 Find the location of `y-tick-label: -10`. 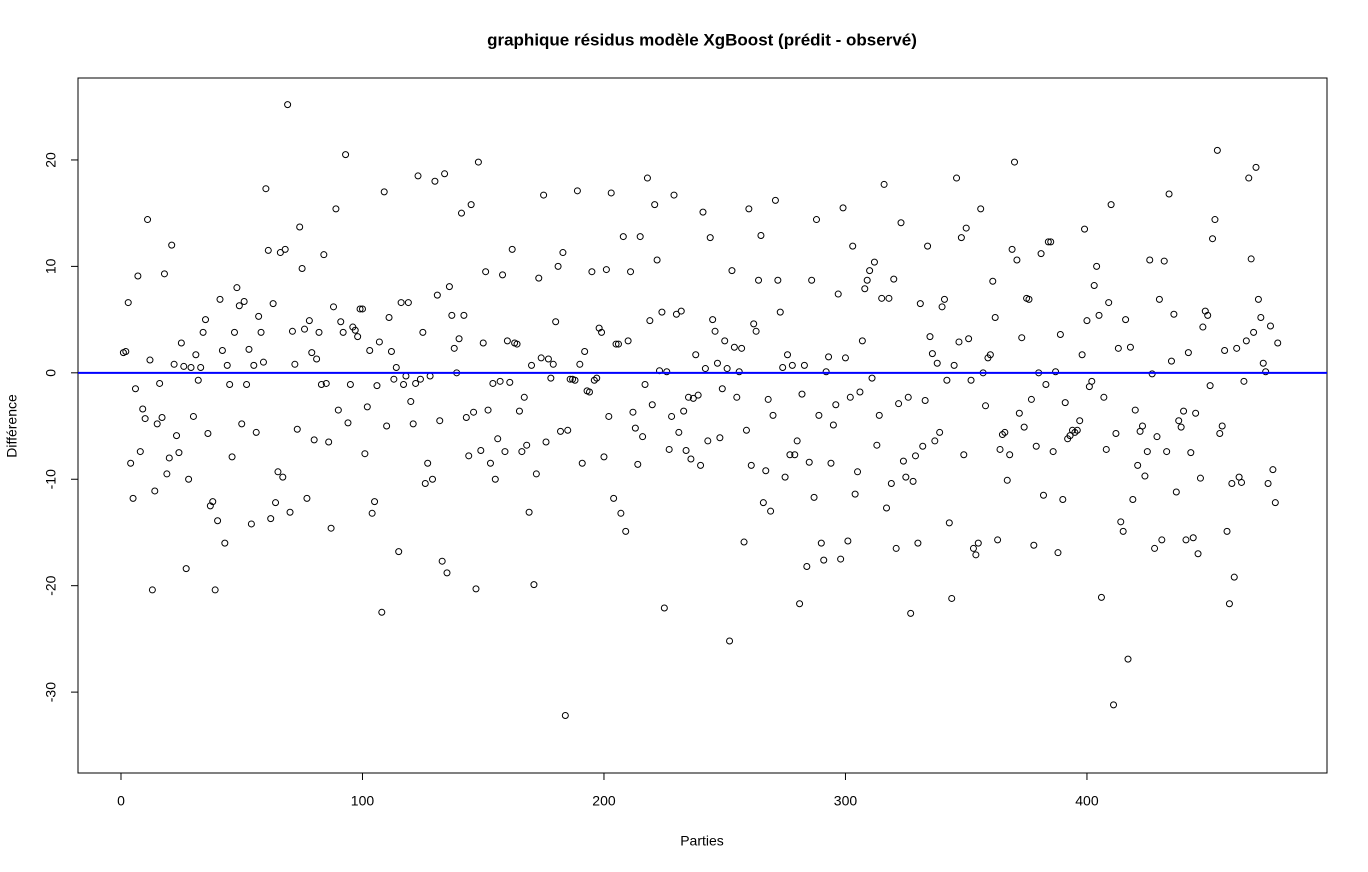

y-tick-label: -10 is located at coordinates (51, 479).